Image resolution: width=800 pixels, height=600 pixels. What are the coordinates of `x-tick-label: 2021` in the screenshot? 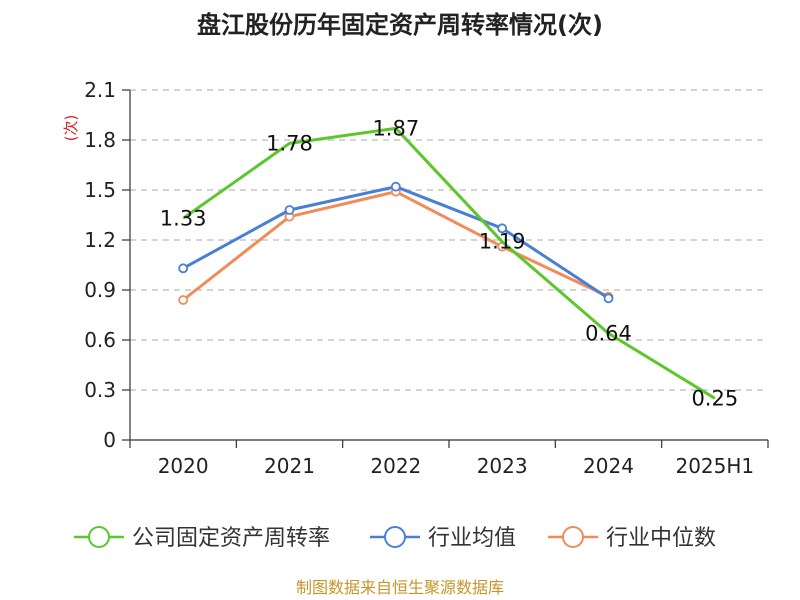 It's located at (289, 466).